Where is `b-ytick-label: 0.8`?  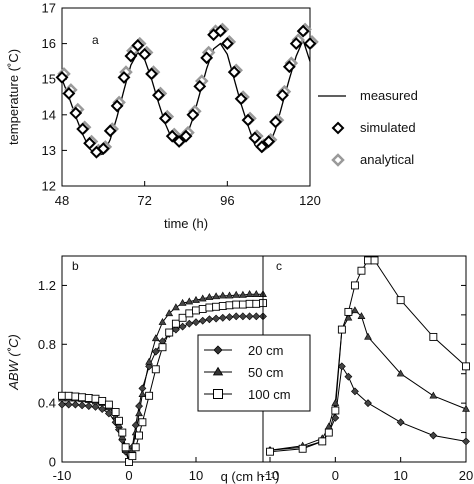
b-ytick-label: 0.8 is located at coordinates (47, 344).